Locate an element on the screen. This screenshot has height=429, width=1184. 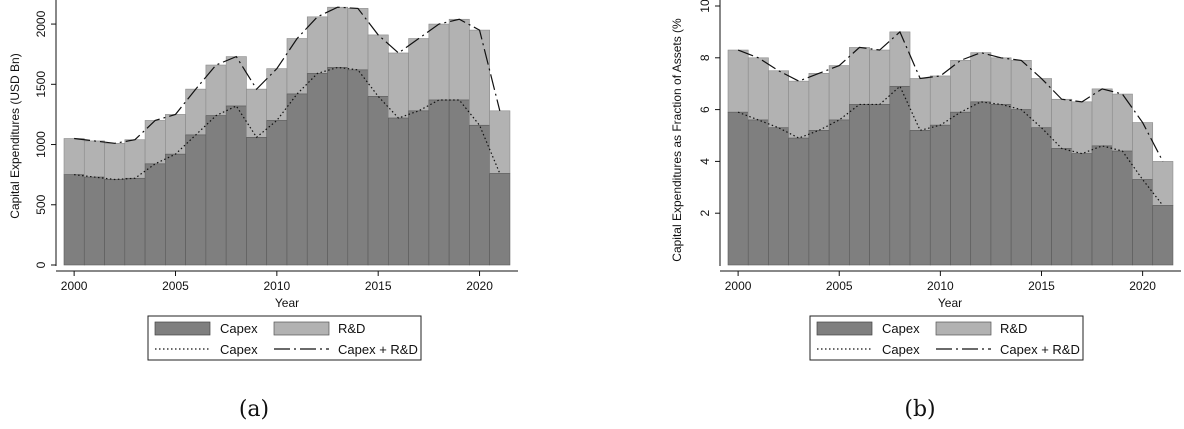
panel-a-legend: Capex R&D Capex Capex + R&D is located at coordinates (284, 338).